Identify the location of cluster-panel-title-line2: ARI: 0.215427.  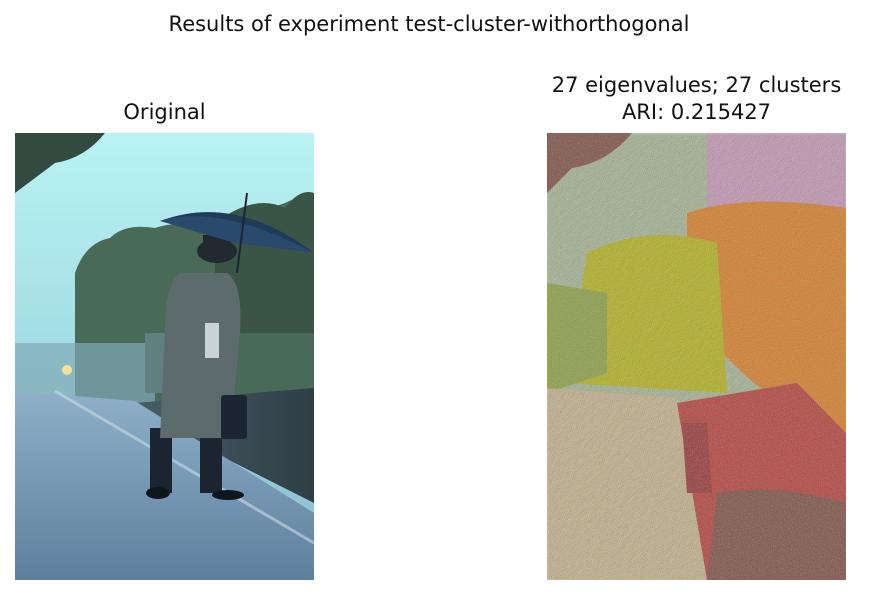
(696, 112).